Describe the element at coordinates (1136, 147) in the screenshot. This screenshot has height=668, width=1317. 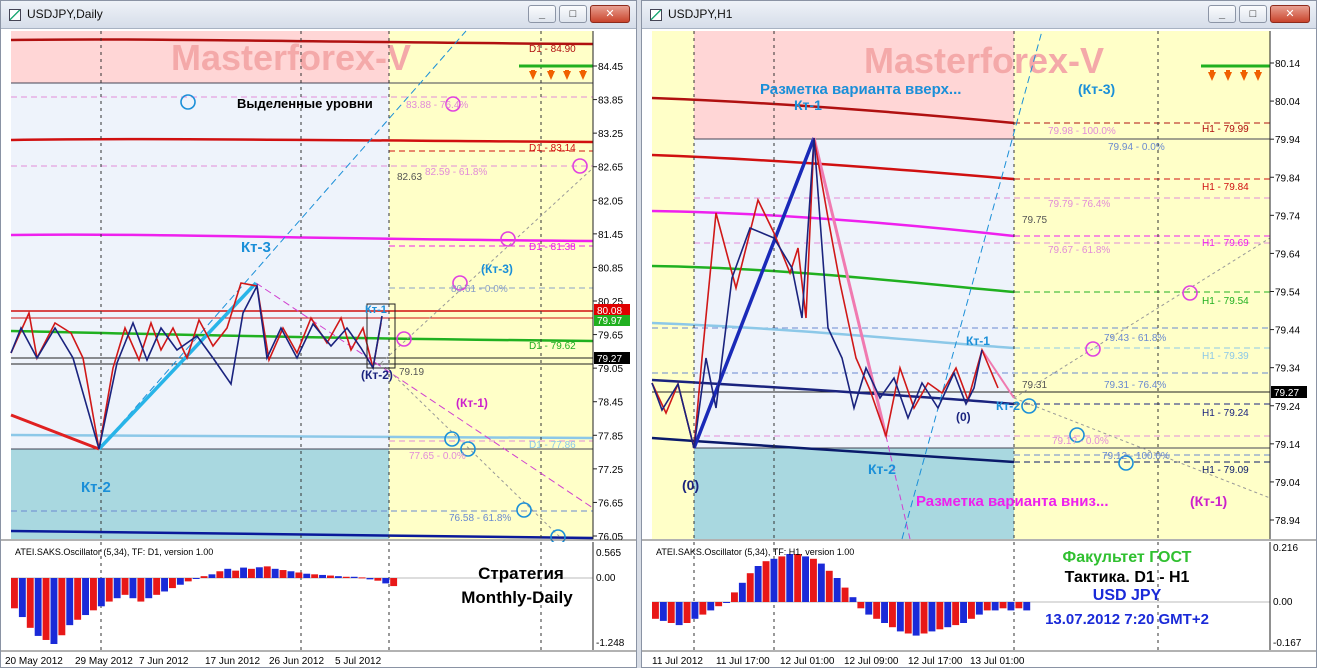
I see `fibo-label: 79.94 - 0.0%` at that location.